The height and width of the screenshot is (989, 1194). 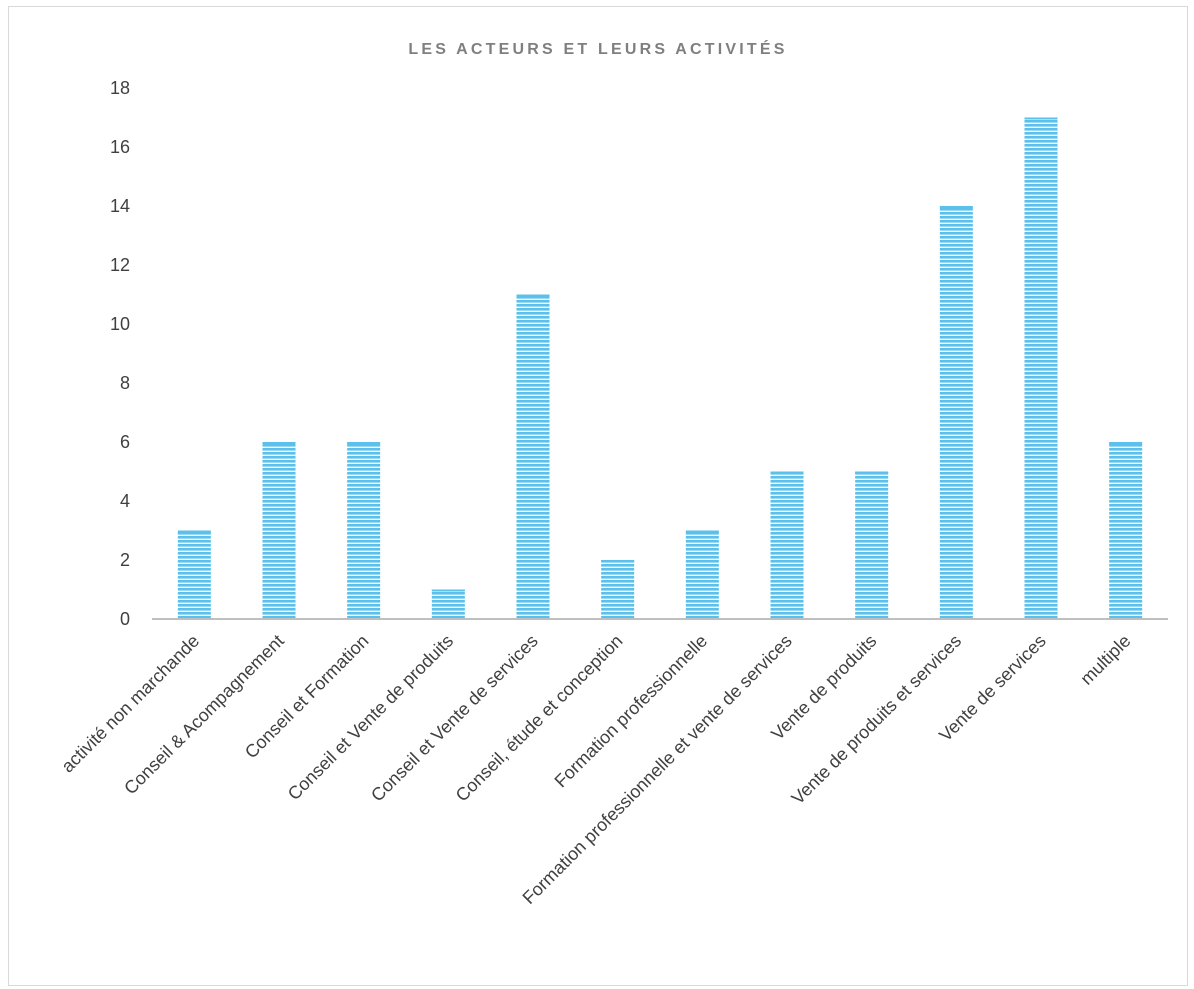 What do you see at coordinates (539, 718) in the screenshot?
I see `x-category-label: Conseil, étude et conception` at bounding box center [539, 718].